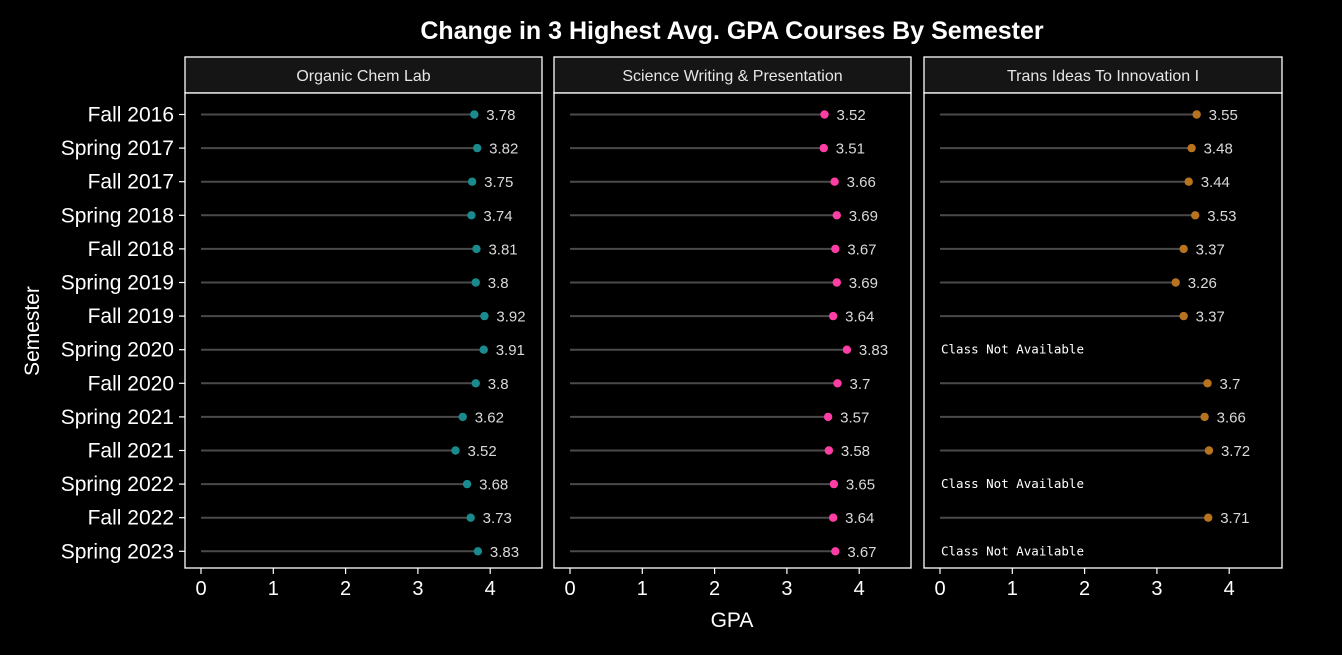  Describe the element at coordinates (850, 149) in the screenshot. I see `data-label: 3.51` at that location.